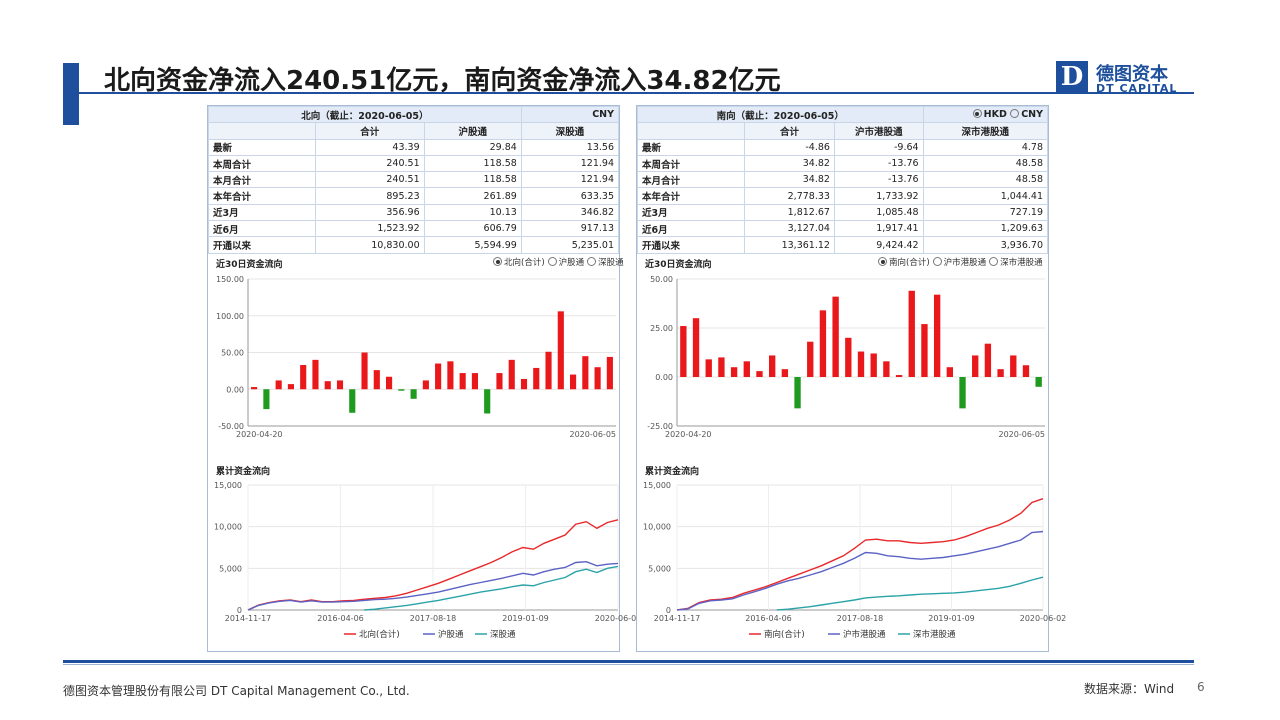 The image size is (1280, 720). I want to click on cell: 3,127.04, so click(789, 229).